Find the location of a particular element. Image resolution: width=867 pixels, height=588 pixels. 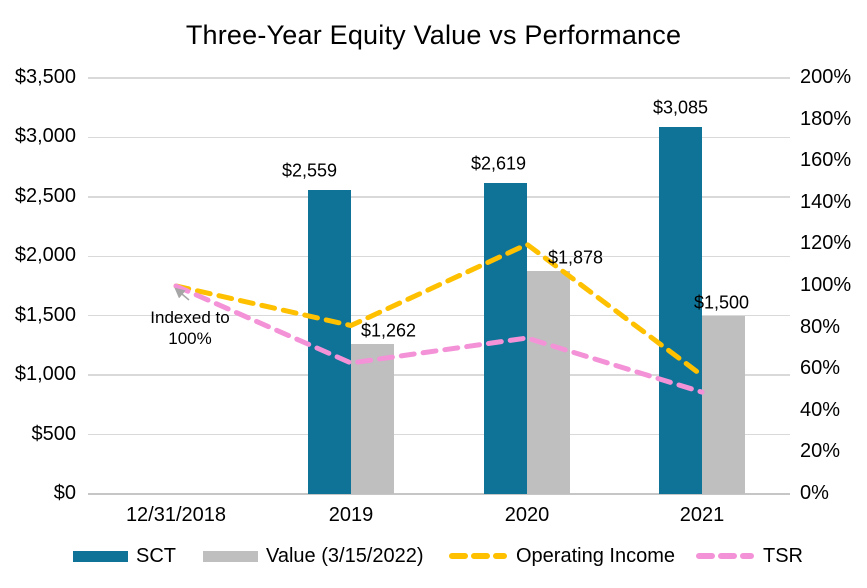

bar-data-label: $2,559 is located at coordinates (309, 170).